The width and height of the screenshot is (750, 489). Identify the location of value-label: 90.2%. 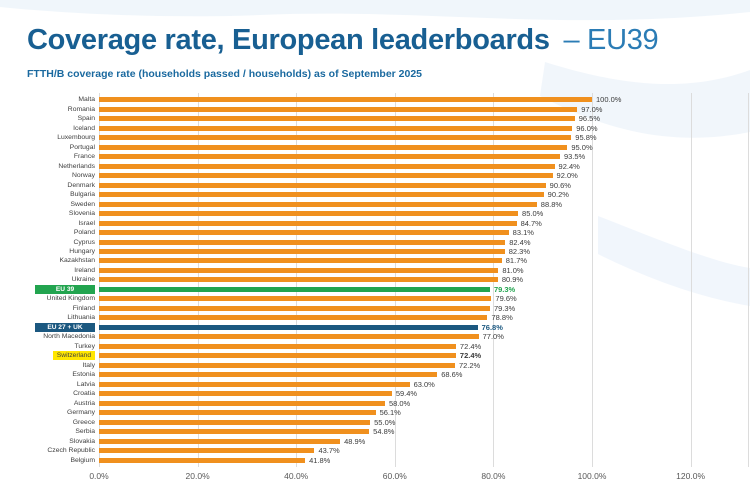
(558, 195).